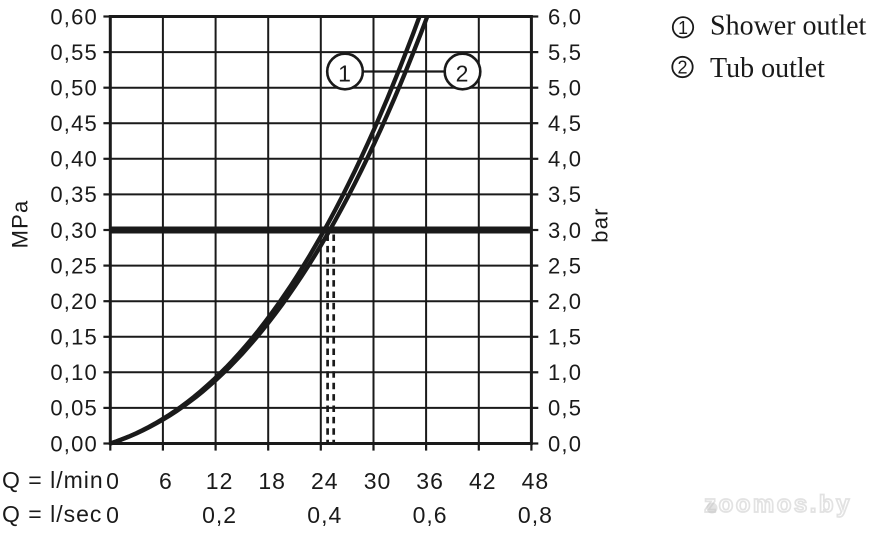  I want to click on svg-text: 6, so click(166, 481).